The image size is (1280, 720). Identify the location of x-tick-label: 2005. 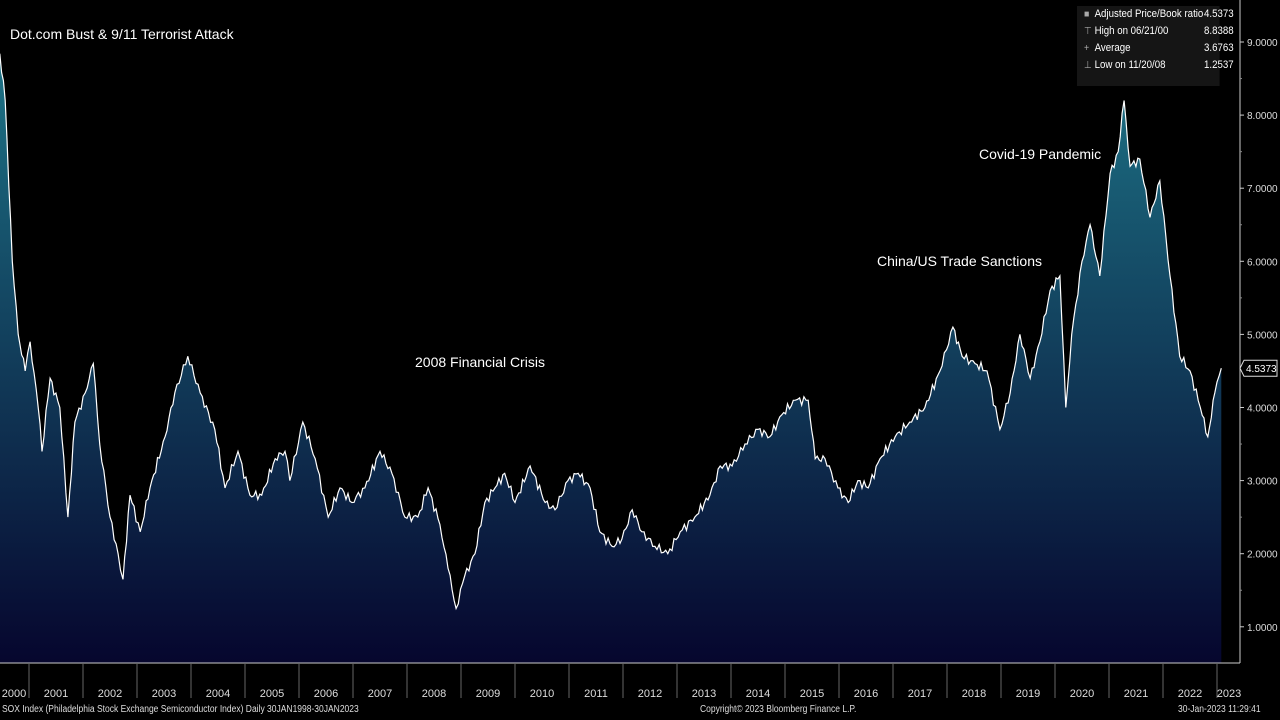
(272, 694).